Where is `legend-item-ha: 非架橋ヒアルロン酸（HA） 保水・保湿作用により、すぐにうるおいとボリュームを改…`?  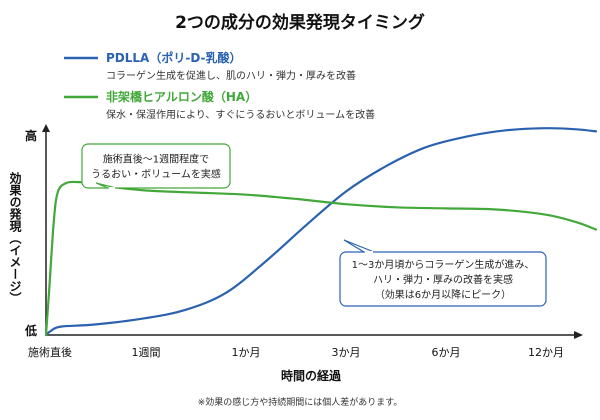
legend-item-ha: 非架橋ヒアルロン酸（HA） 保水・保湿作用により、すぐにうるおいとボリュームを改… is located at coordinates (219, 105).